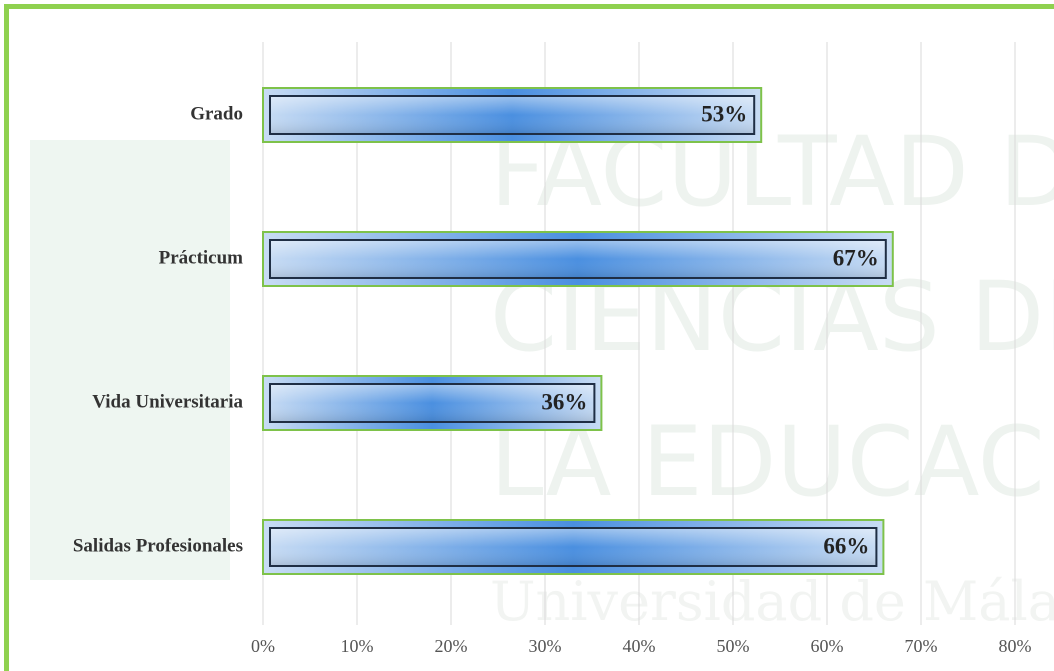 The image size is (1054, 671). Describe the element at coordinates (856, 257) in the screenshot. I see `value-label: 67%` at that location.